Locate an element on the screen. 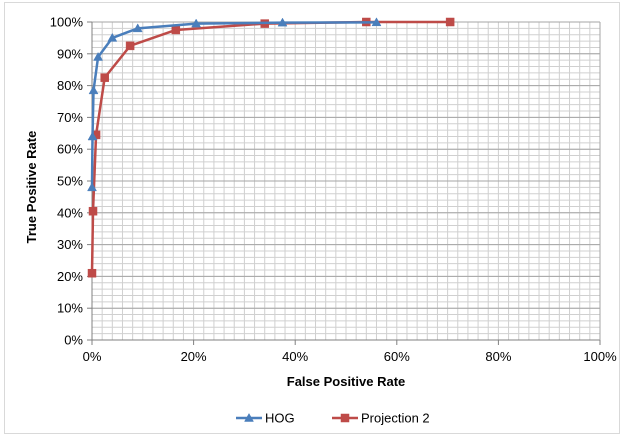 Image resolution: width=624 pixels, height=437 pixels. y-tick-label: 10% is located at coordinates (70, 308).